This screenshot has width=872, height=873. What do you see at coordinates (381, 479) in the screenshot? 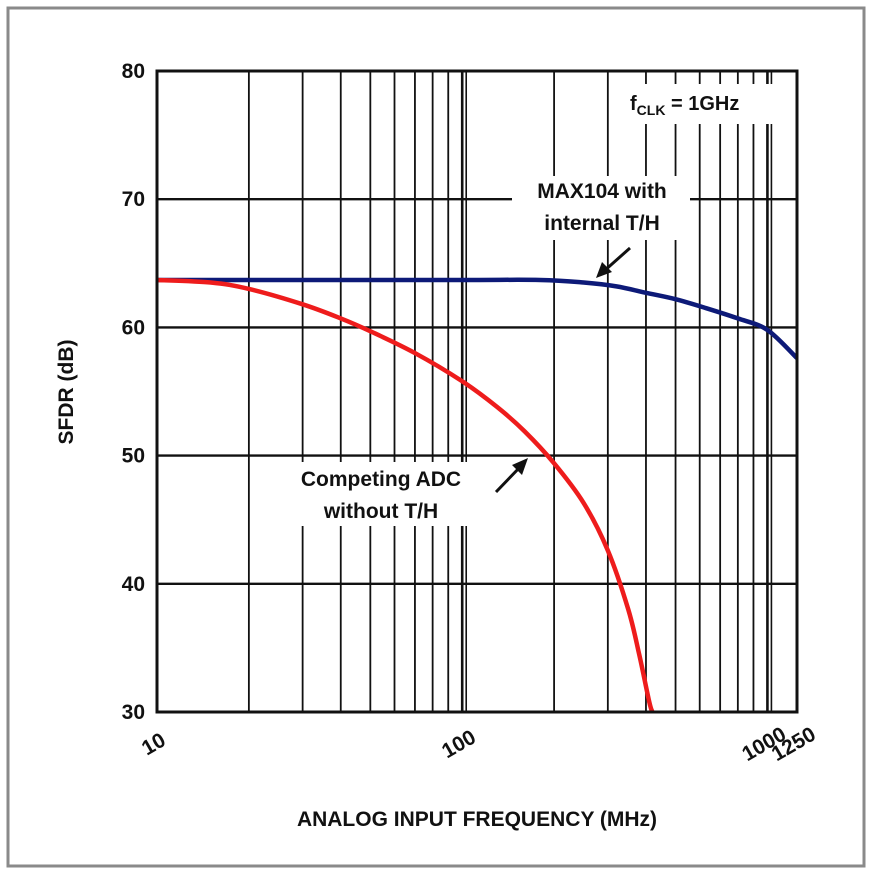
I see `competing-annotation-line1: Competing ADC` at bounding box center [381, 479].